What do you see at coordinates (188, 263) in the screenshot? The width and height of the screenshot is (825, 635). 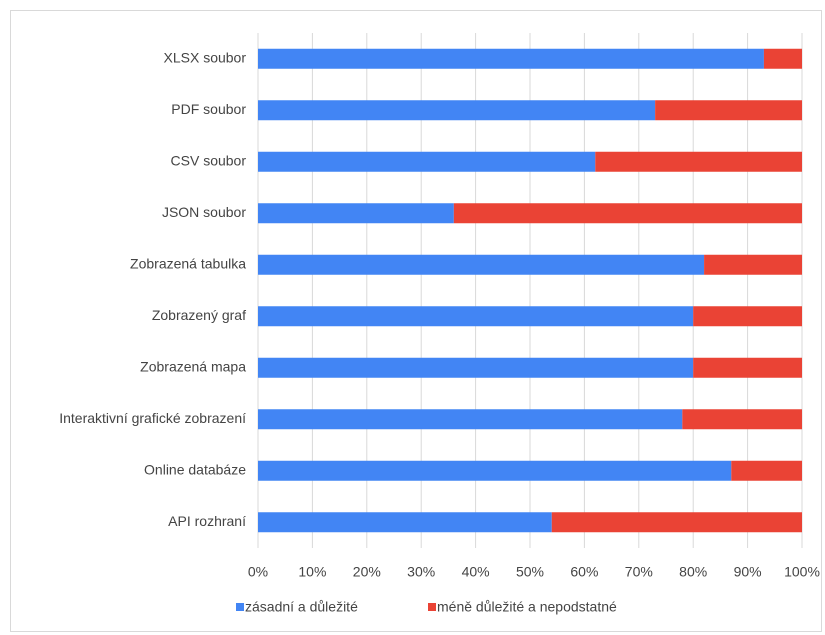 I see `y-tick-label: Zobrazená tabulka` at bounding box center [188, 263].